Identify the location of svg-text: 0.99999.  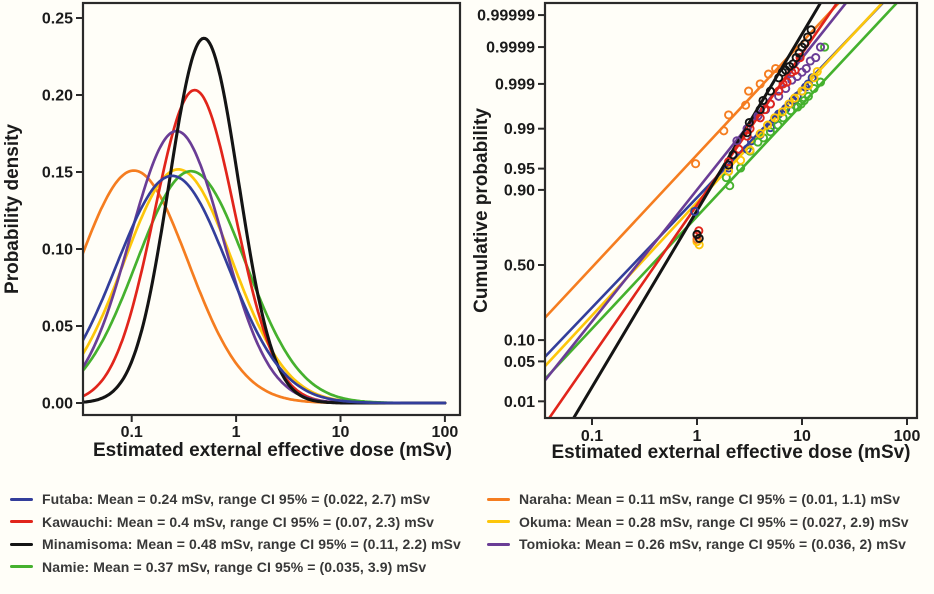
(506, 16).